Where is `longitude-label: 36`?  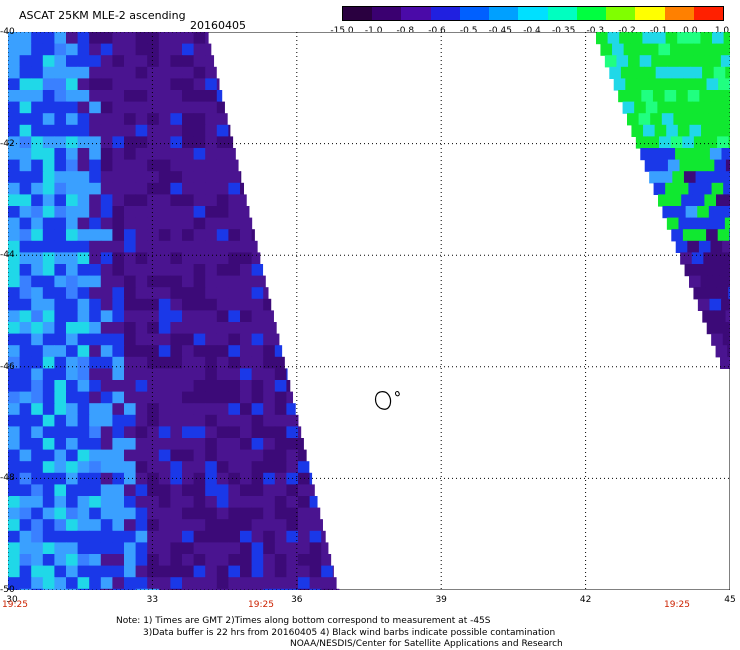
longitude-label: 36 is located at coordinates (297, 600).